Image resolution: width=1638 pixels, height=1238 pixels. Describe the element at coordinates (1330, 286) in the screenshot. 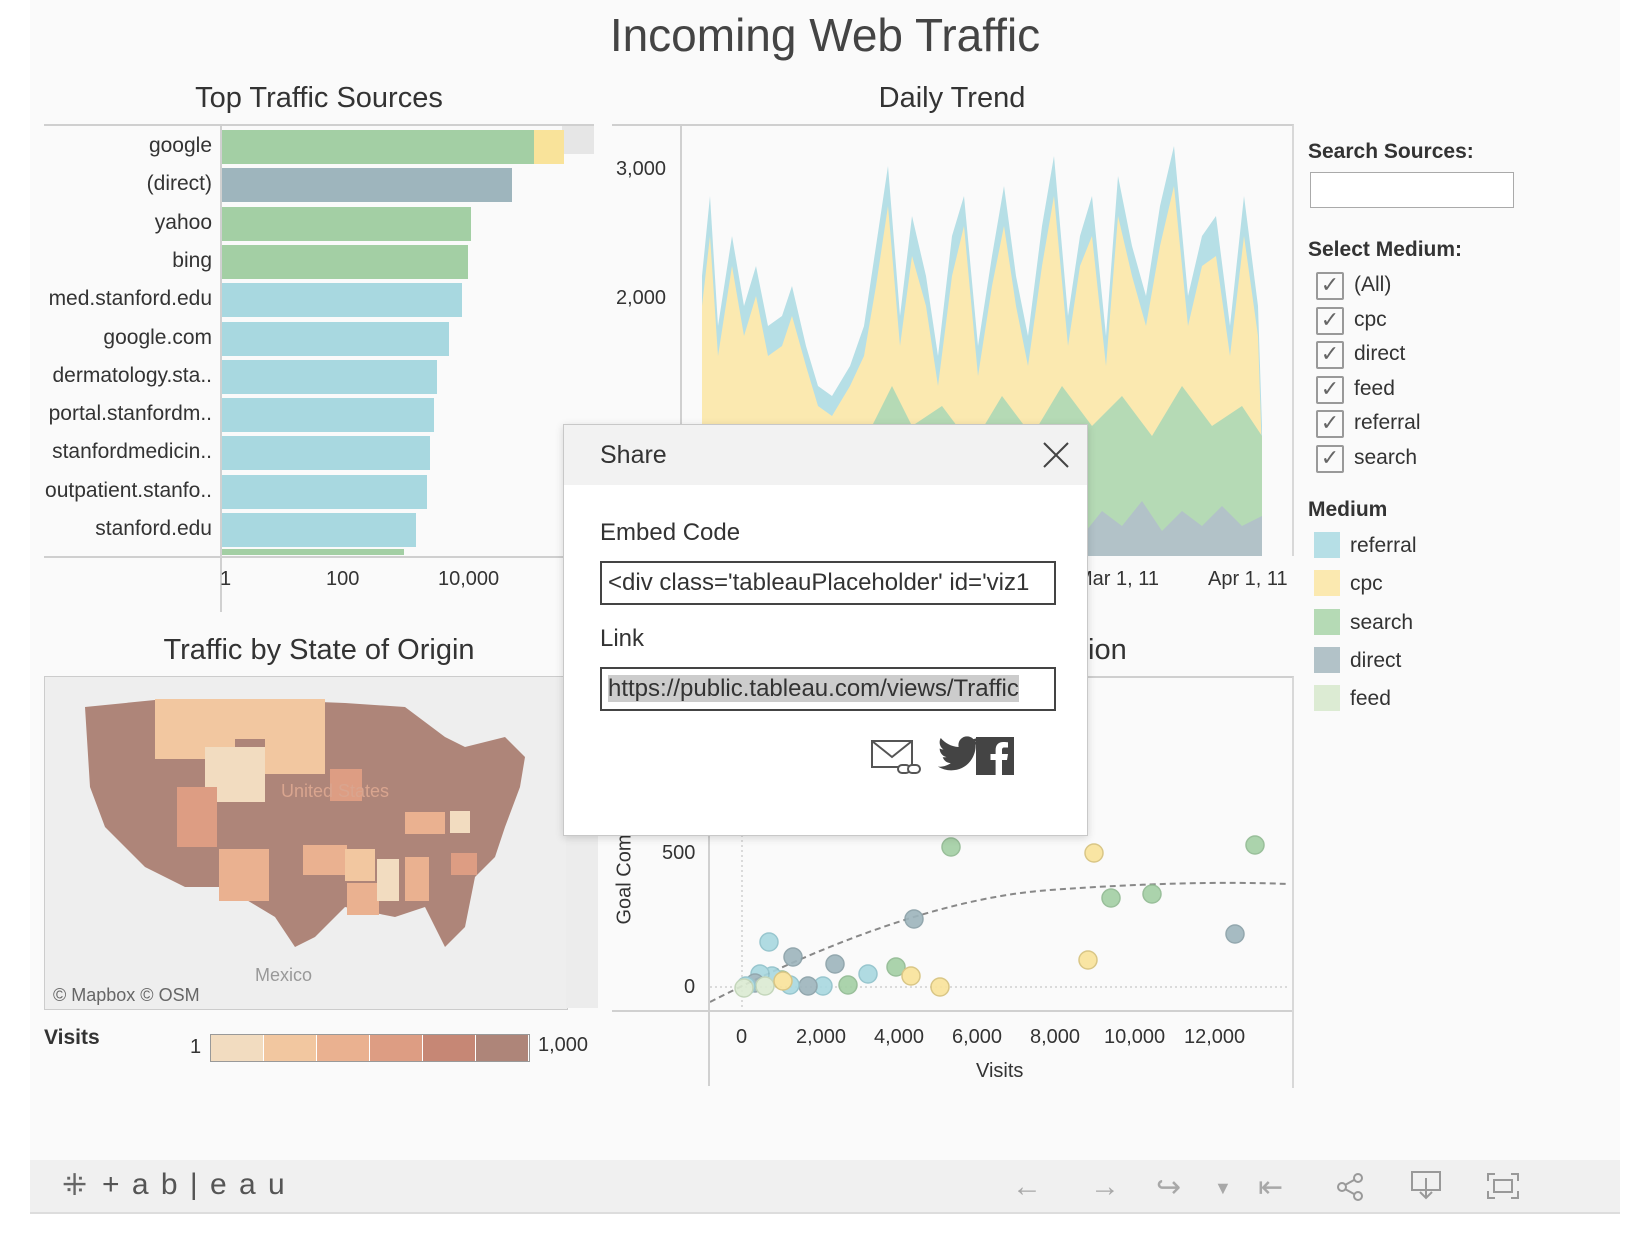

I see `checkbox-all: ✓` at that location.